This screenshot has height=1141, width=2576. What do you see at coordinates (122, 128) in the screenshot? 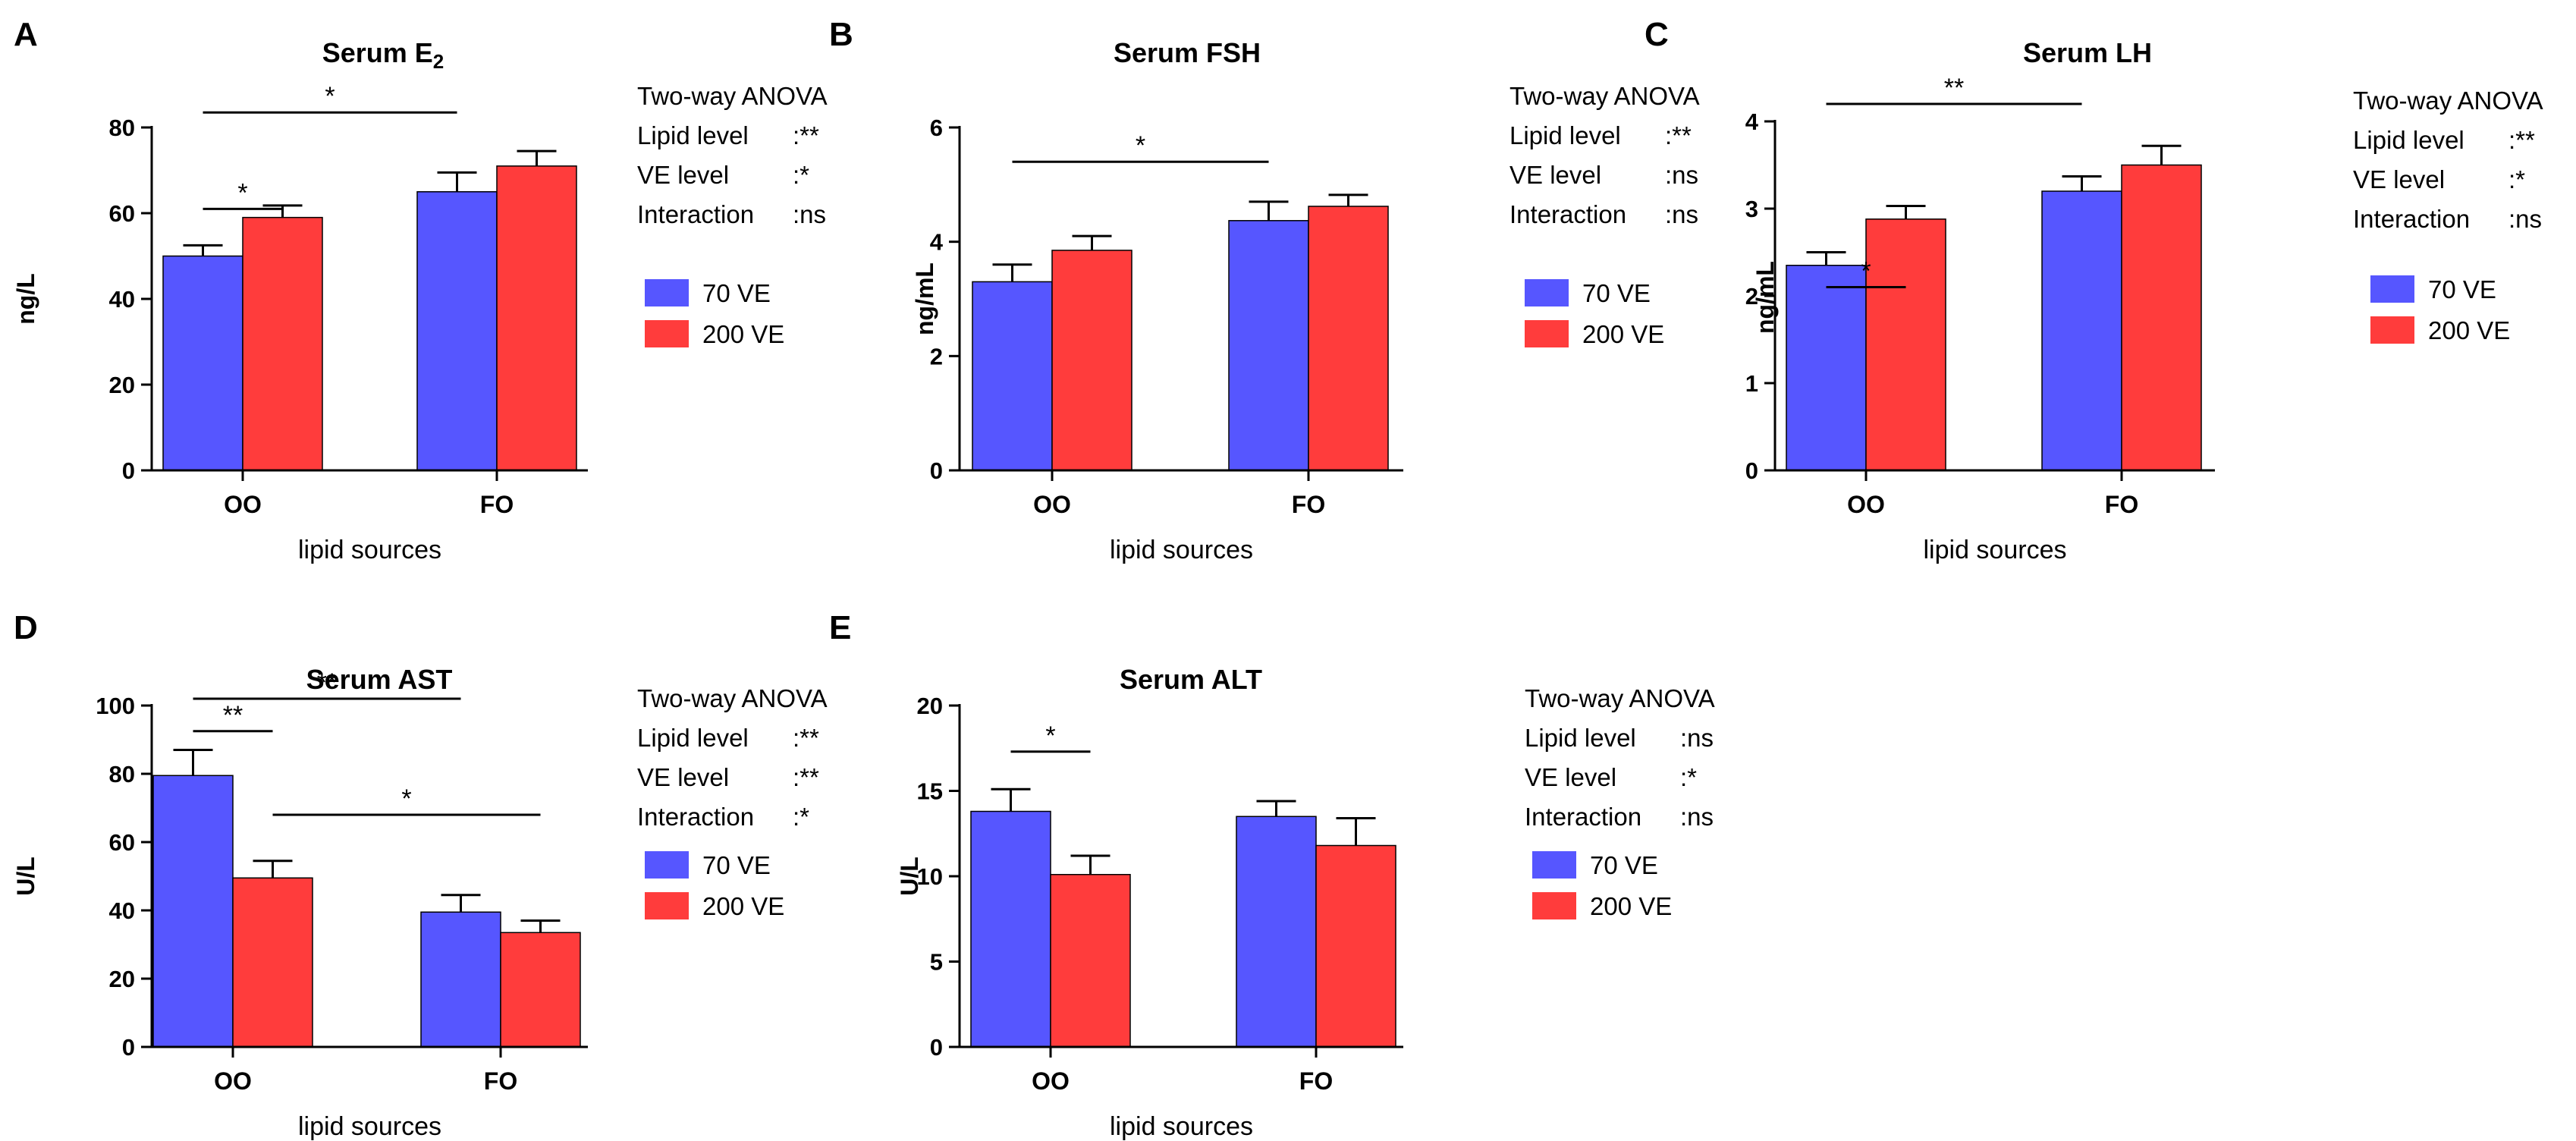
I see `y-tick-label: 80` at bounding box center [122, 128].